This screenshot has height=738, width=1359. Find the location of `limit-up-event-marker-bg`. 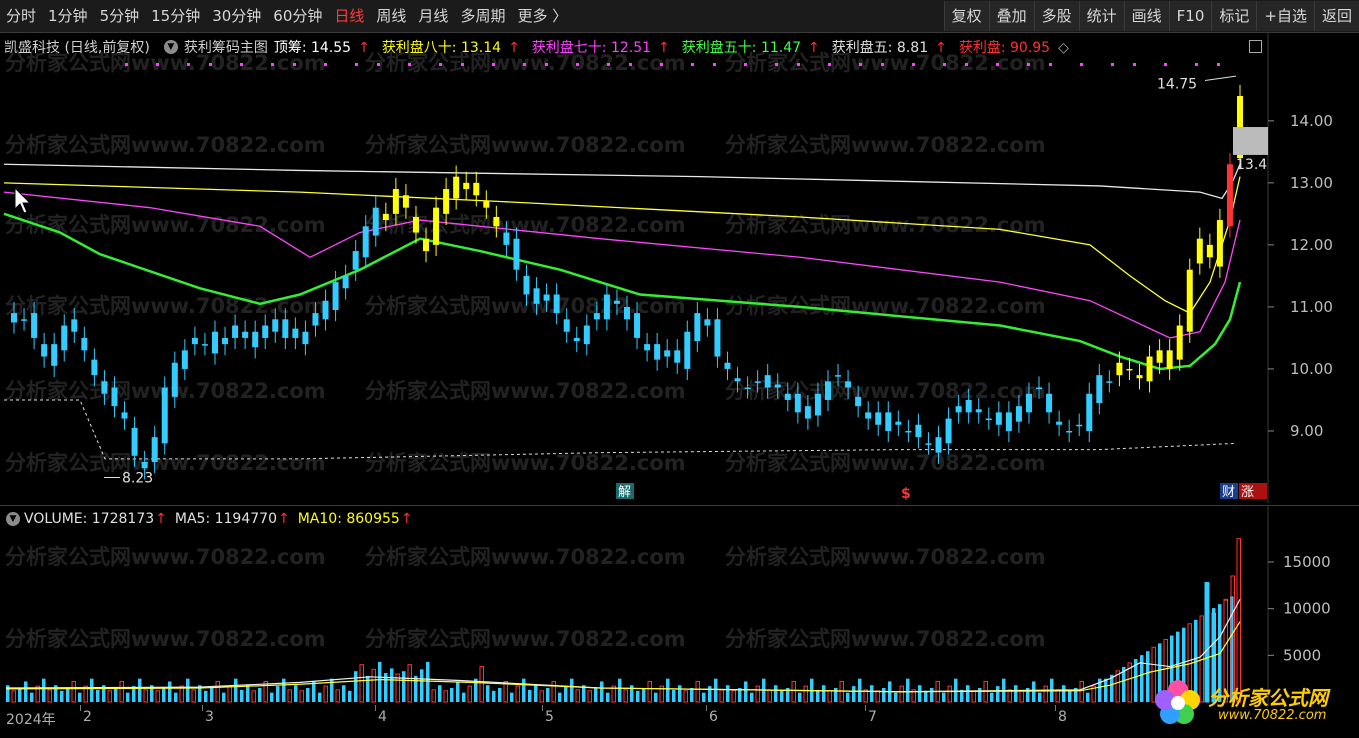

limit-up-event-marker-bg is located at coordinates (1253, 491).